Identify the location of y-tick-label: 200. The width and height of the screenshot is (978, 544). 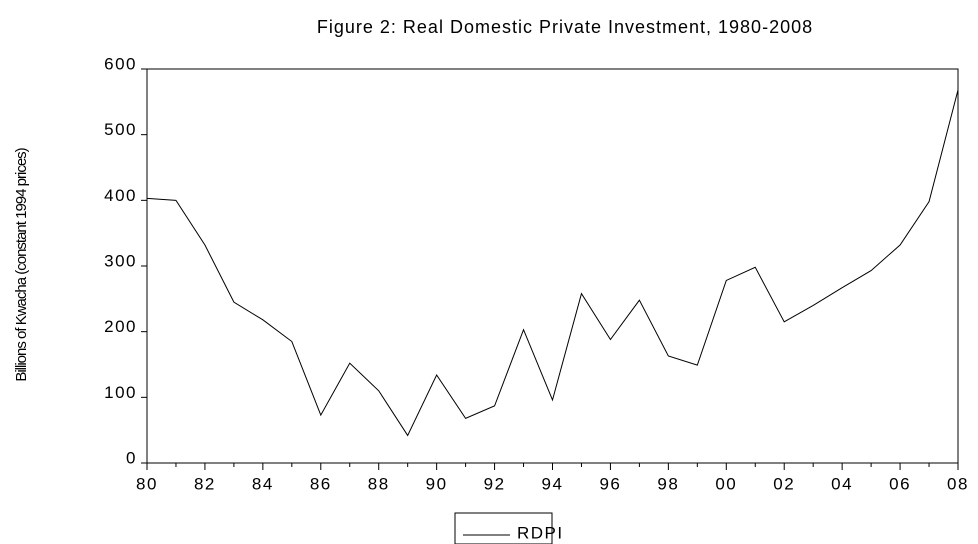
(120, 326).